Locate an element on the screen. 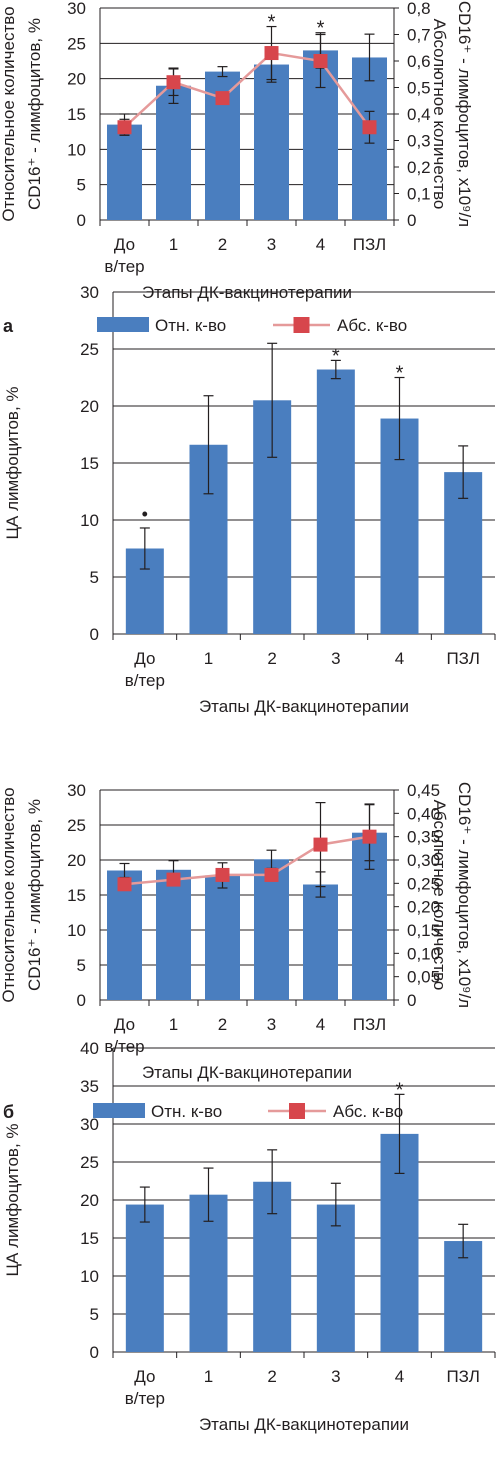  legend-1: а Отн. к-во Абс. к-во is located at coordinates (205, 326).